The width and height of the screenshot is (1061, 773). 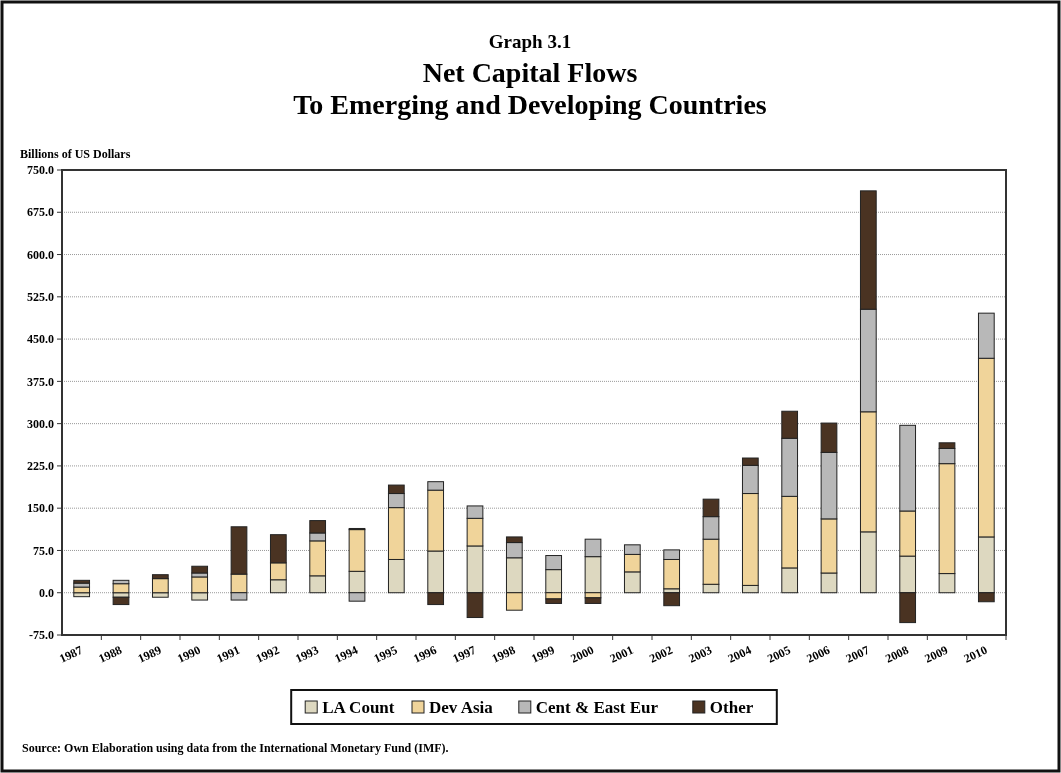 What do you see at coordinates (228, 654) in the screenshot?
I see `x-tick-label: 1991` at bounding box center [228, 654].